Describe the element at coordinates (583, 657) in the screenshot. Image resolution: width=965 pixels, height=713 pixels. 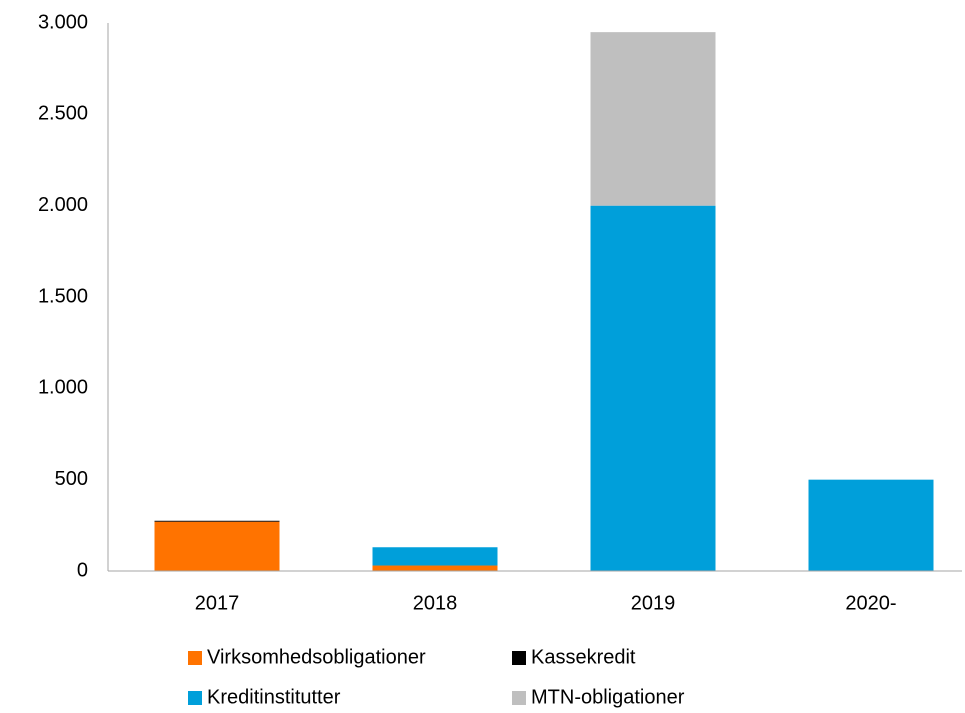
I see `legend-label: Kassekredit` at that location.